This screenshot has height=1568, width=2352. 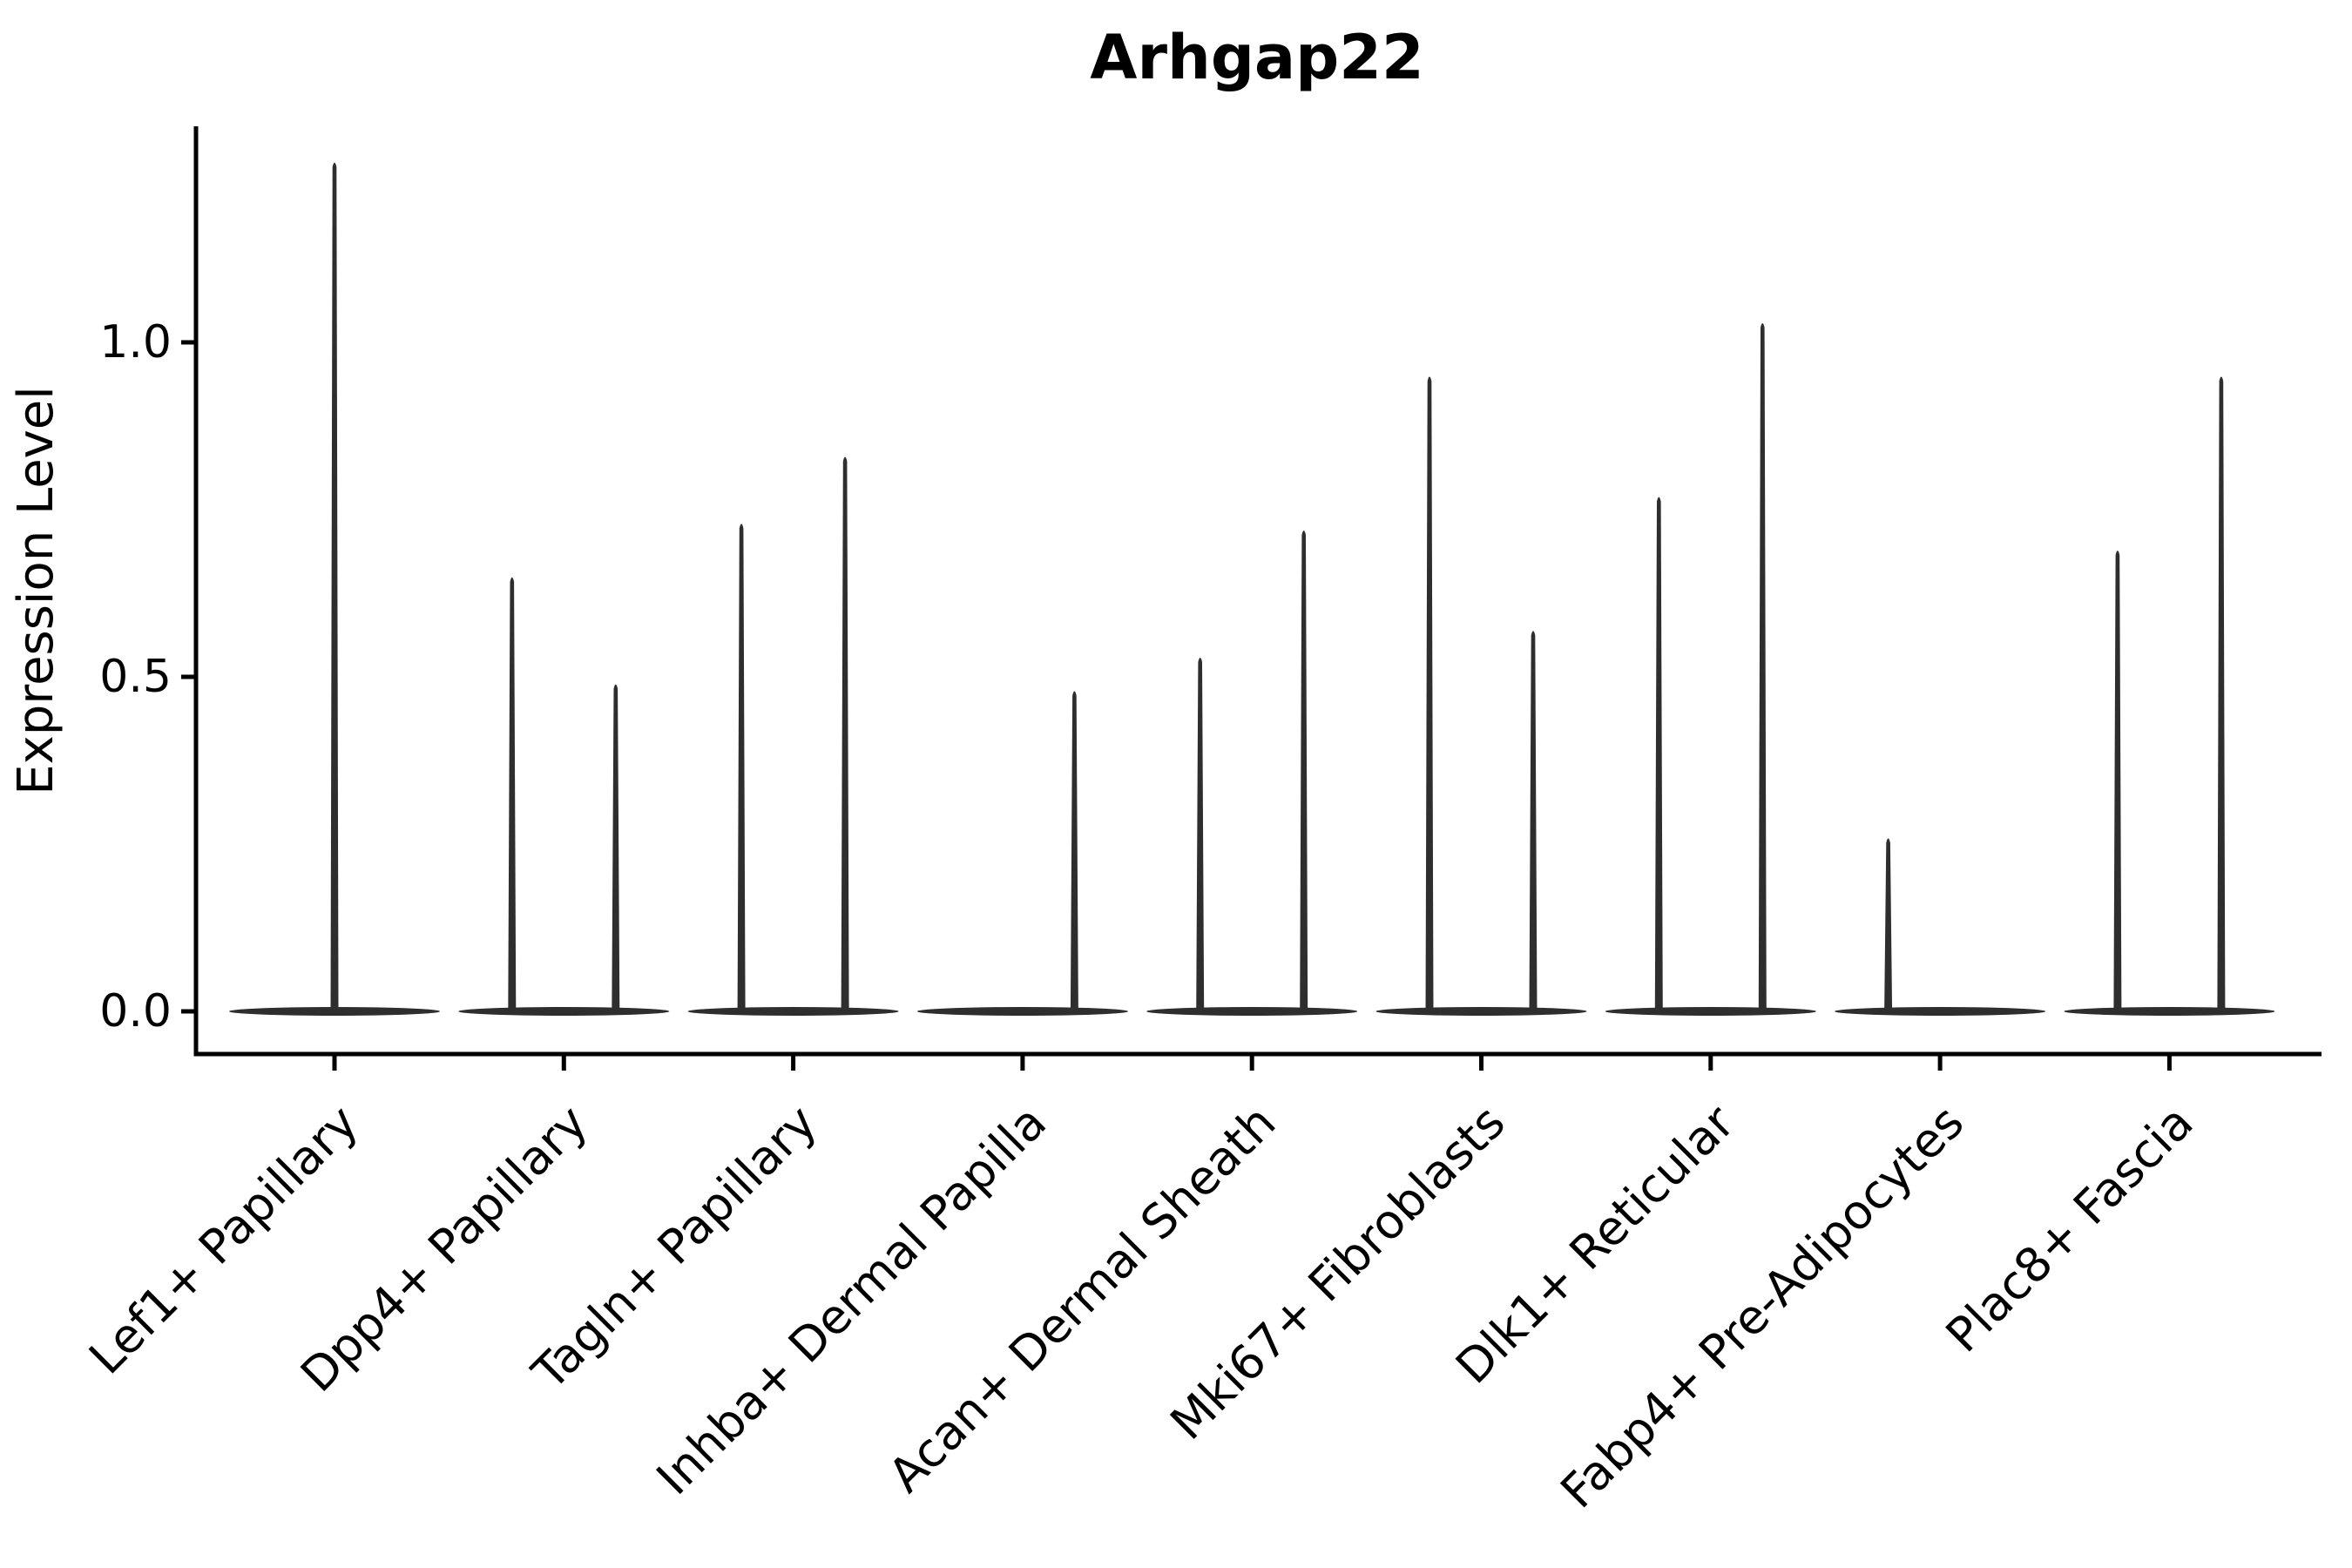 I want to click on x-tick-label: Fabp4+ Pre-Adipocytes, so click(x=1762, y=1307).